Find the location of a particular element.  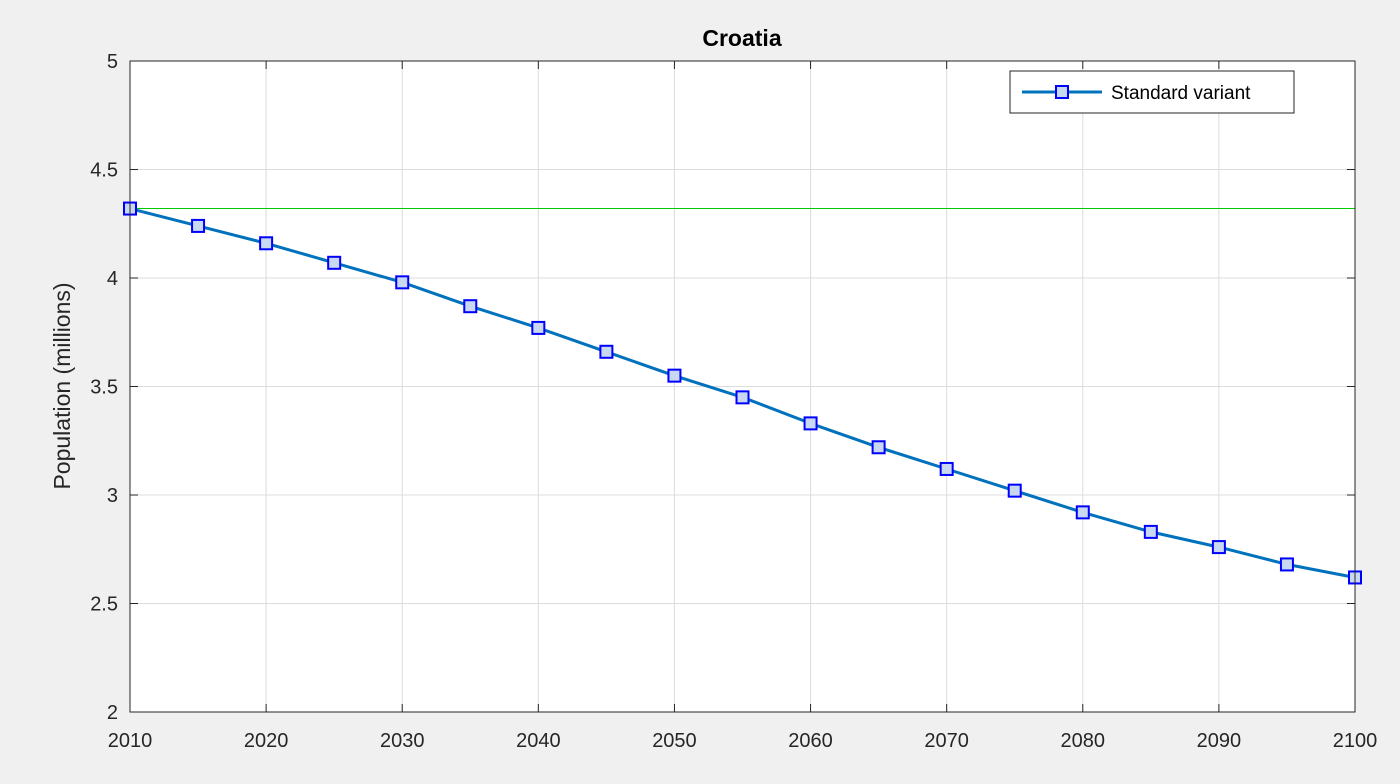

chart-title: Croatia is located at coordinates (741, 38).